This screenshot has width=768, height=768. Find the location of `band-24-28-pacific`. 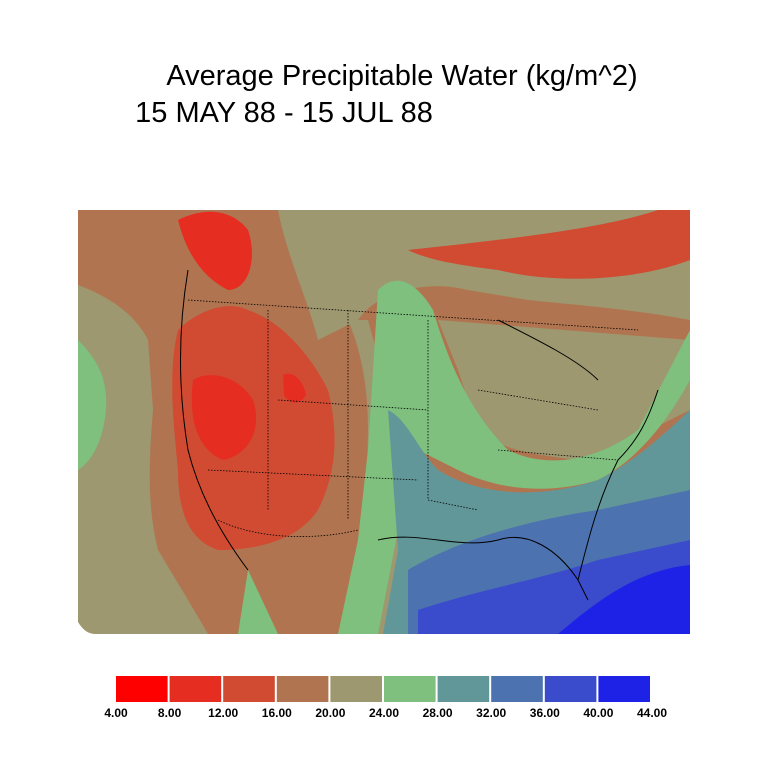

band-24-28-pacific is located at coordinates (92, 405).